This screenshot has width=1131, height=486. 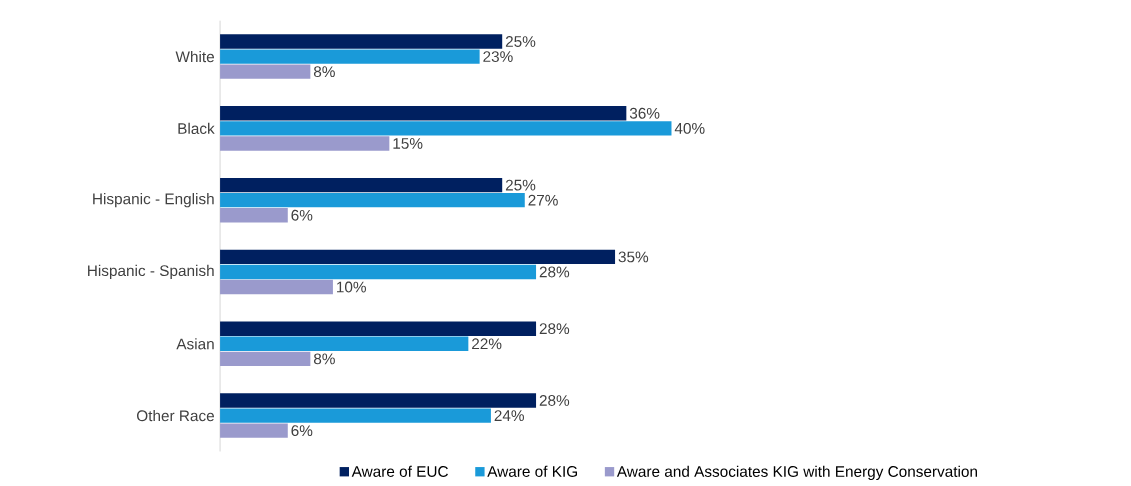 I want to click on data-label: 36%, so click(x=644, y=113).